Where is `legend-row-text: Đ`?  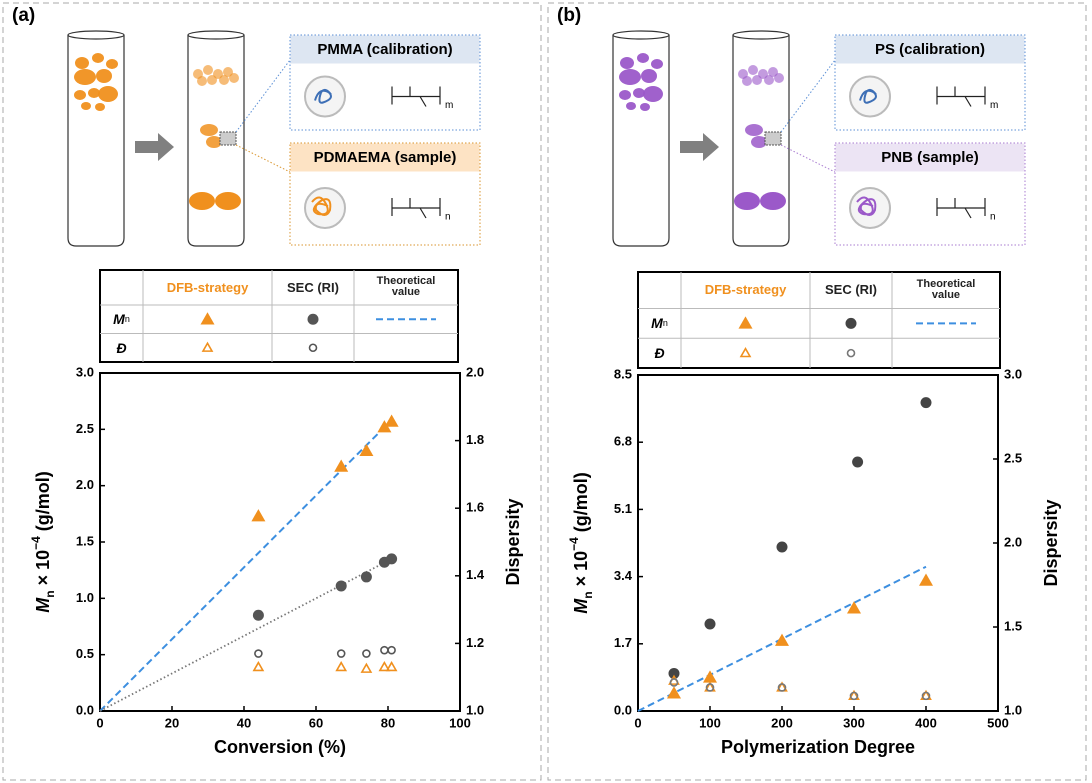 legend-row-text: Đ is located at coordinates (659, 353).